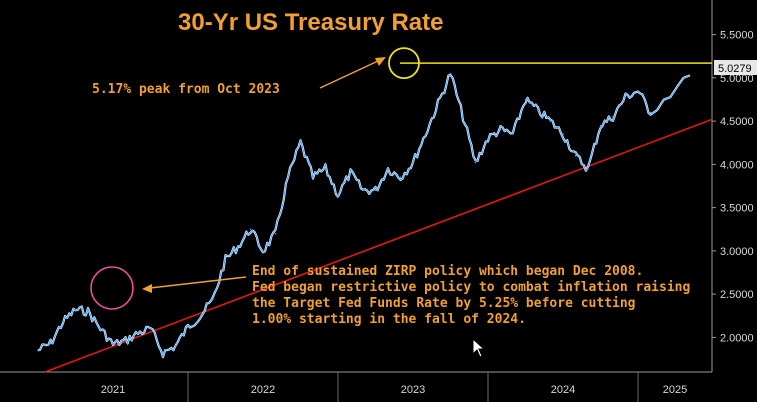 The image size is (757, 402). Describe the element at coordinates (737, 338) in the screenshot. I see `y-tick-label: 2.0000` at that location.